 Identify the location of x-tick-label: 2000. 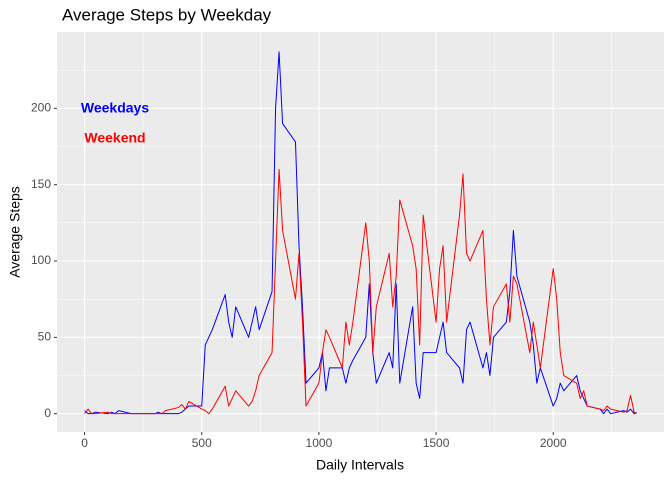
(553, 443).